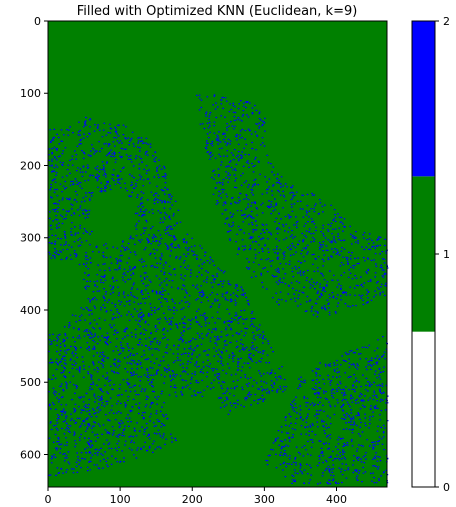 Image resolution: width=456 pixels, height=507 pixels. What do you see at coordinates (30, 165) in the screenshot?
I see `y-tick-label: 200` at bounding box center [30, 165].